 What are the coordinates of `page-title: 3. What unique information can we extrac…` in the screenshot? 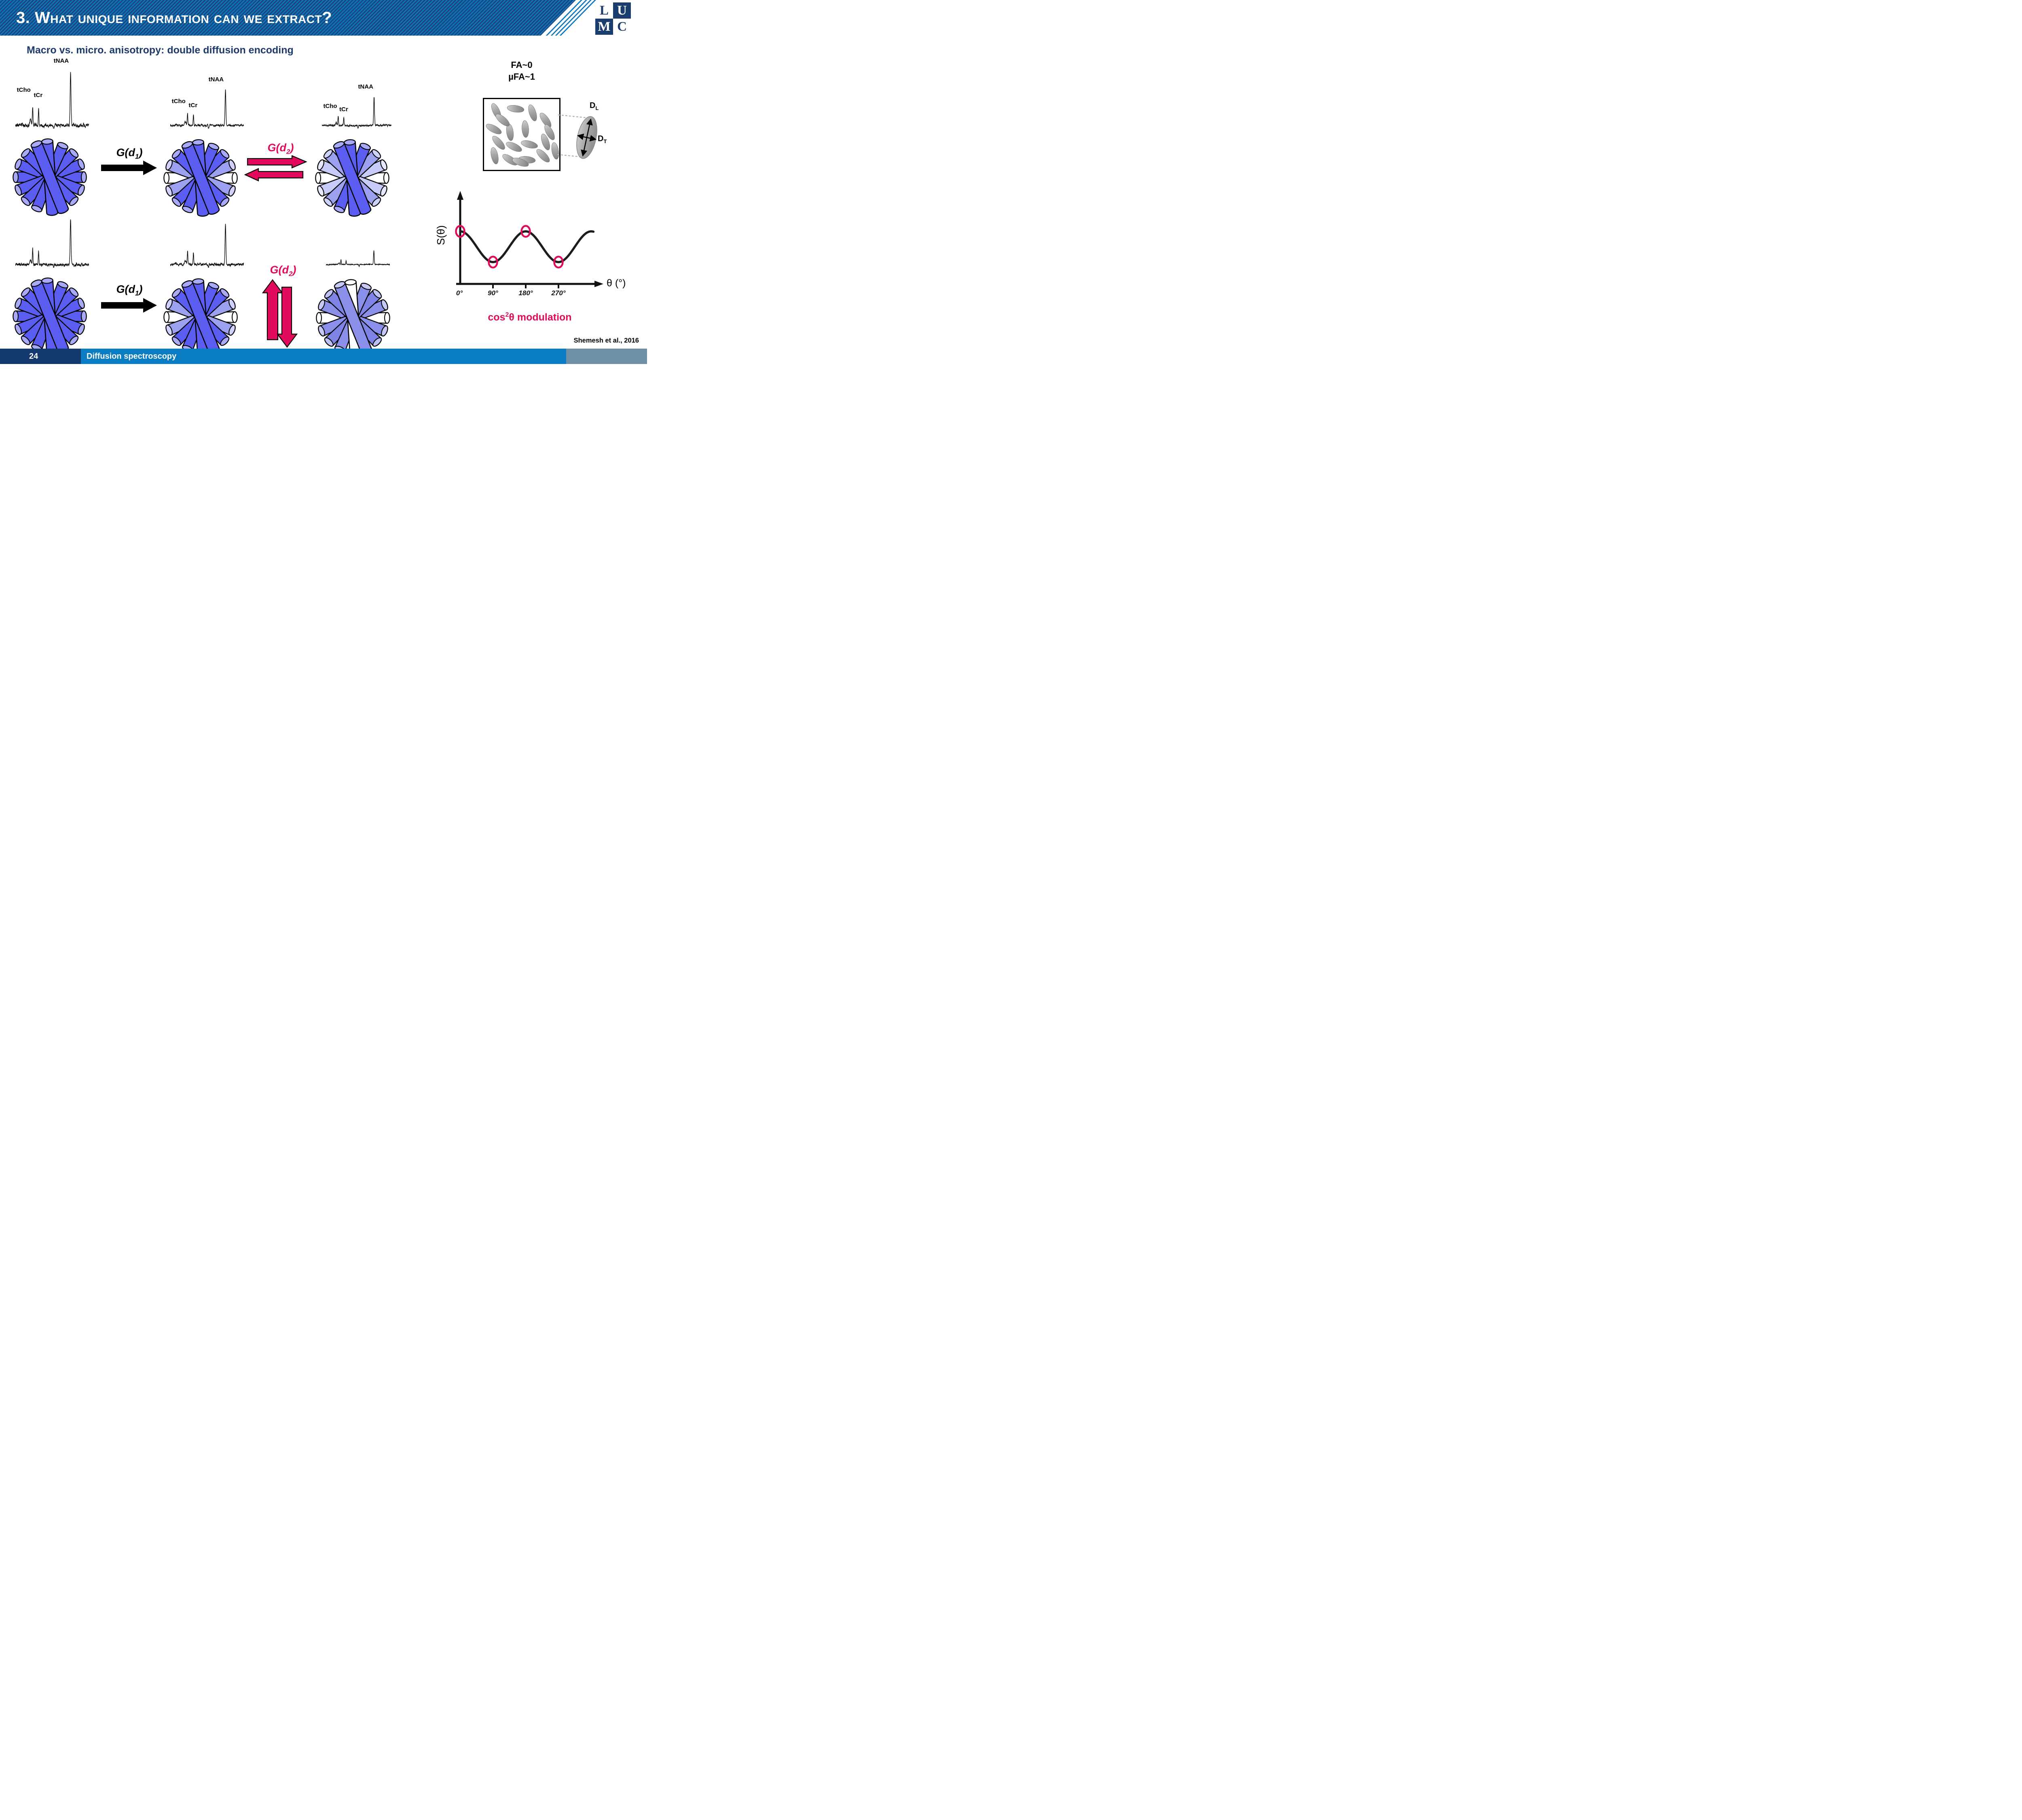 It's located at (174, 18).